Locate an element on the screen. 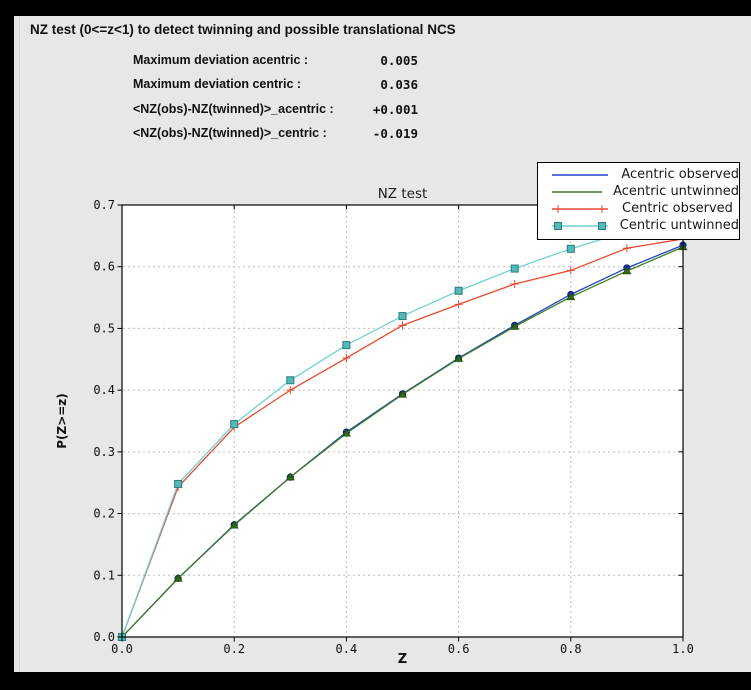 This screenshot has width=751, height=690. legend-item-centric-untwinned: Centric untwinned is located at coordinates (638, 225).